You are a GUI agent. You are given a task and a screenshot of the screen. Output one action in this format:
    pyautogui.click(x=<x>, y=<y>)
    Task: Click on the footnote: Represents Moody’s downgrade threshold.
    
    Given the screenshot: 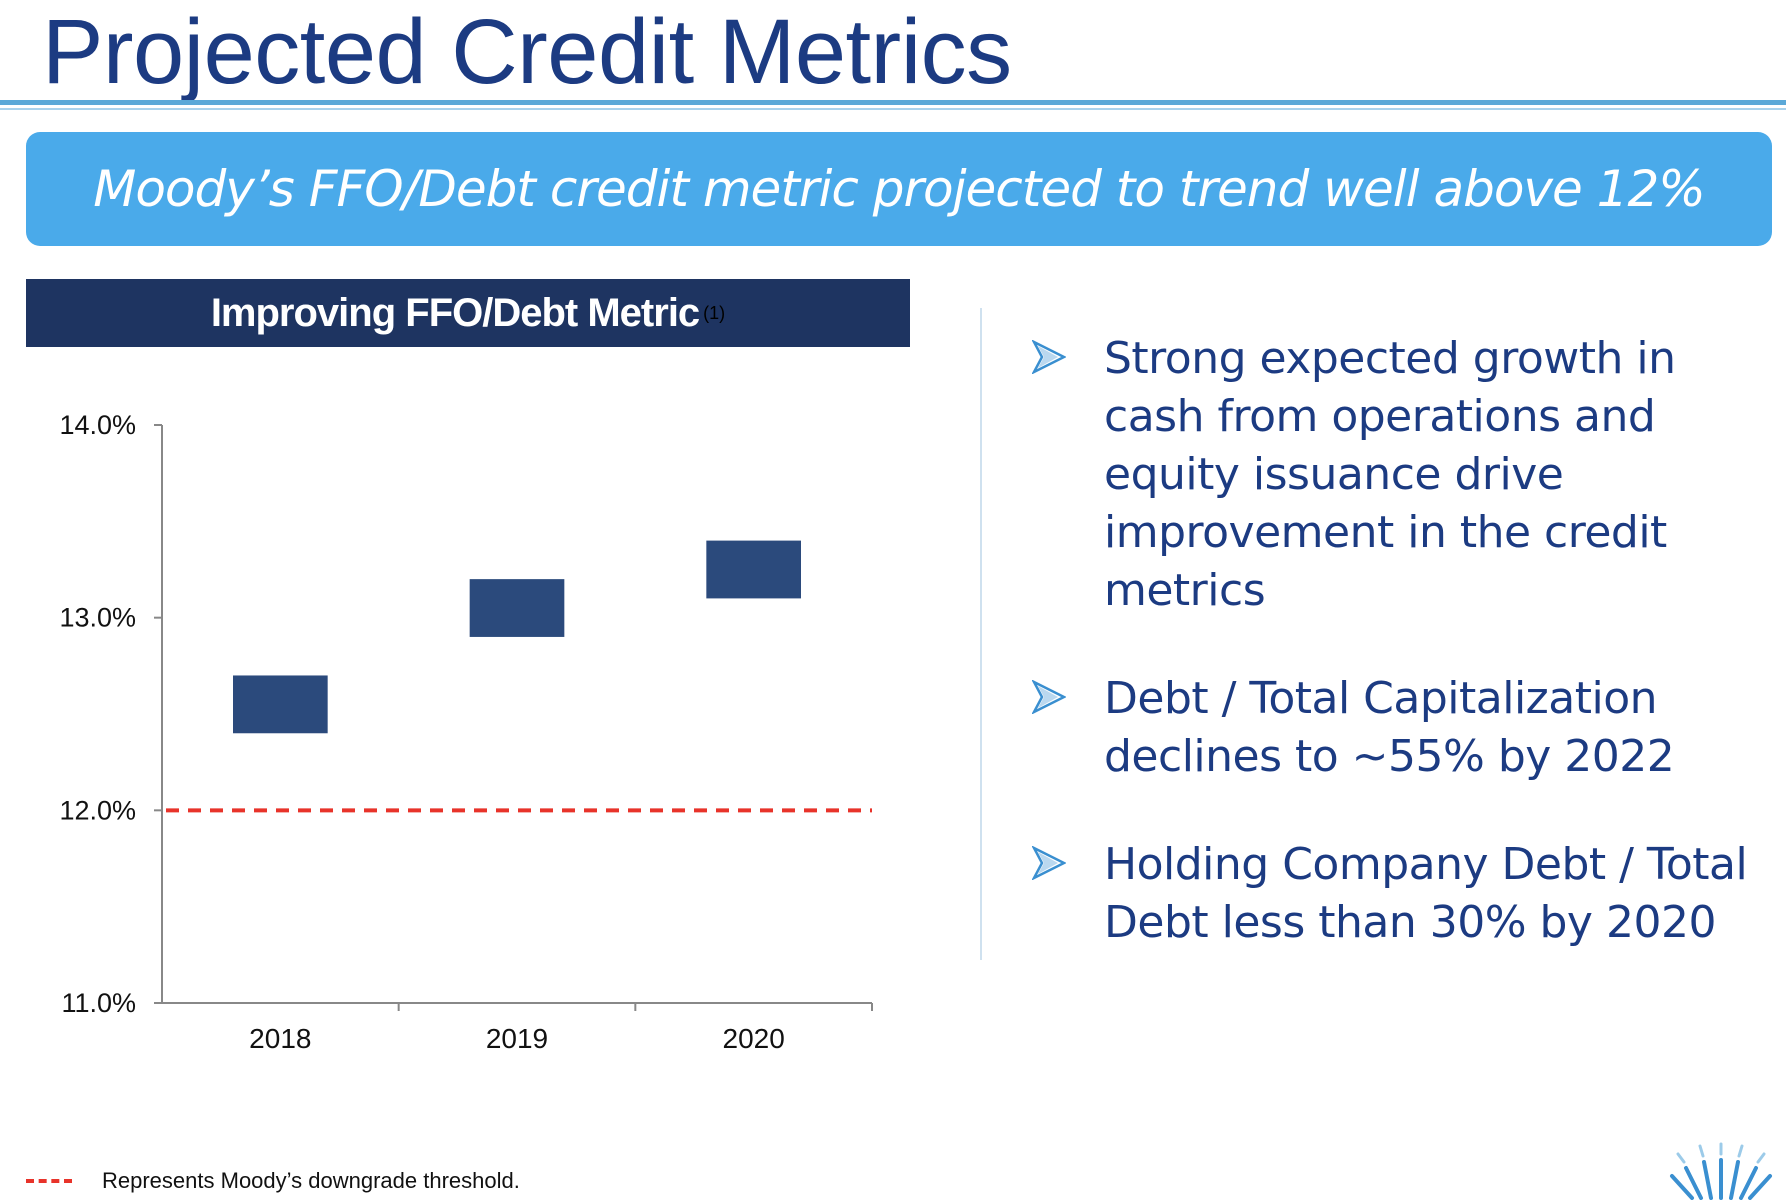 What is the action you would take?
    pyautogui.click(x=273, y=1181)
    